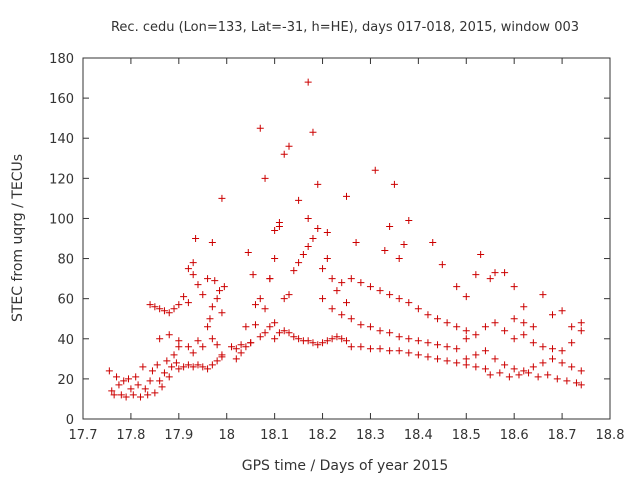 This screenshot has height=480, width=640. I want to click on x-tick-label: 18.3, so click(370, 435).